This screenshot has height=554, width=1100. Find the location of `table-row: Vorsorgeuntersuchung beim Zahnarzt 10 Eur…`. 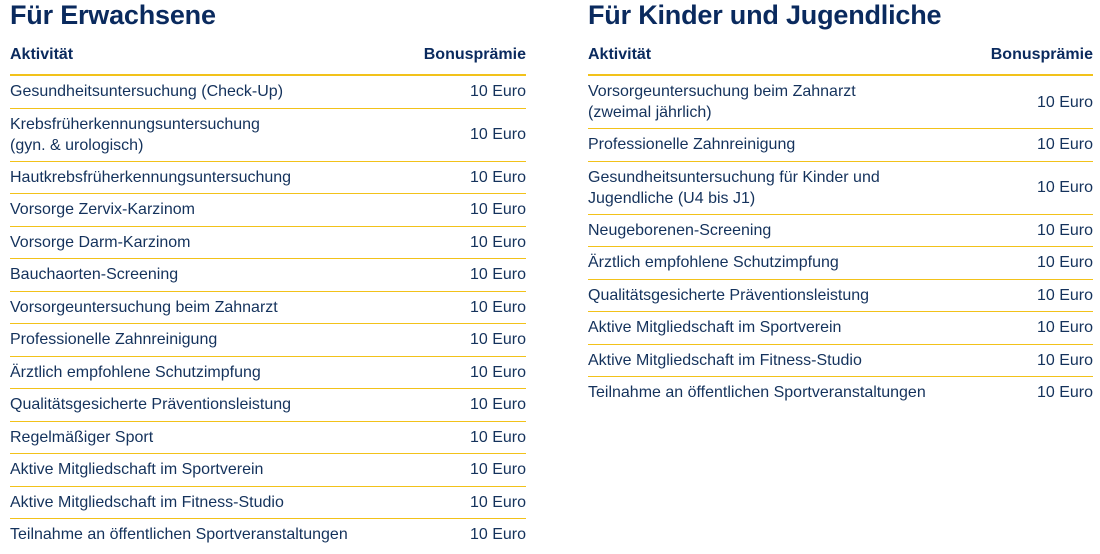

table-row: Vorsorgeuntersuchung beim Zahnarzt 10 Eur… is located at coordinates (268, 307).